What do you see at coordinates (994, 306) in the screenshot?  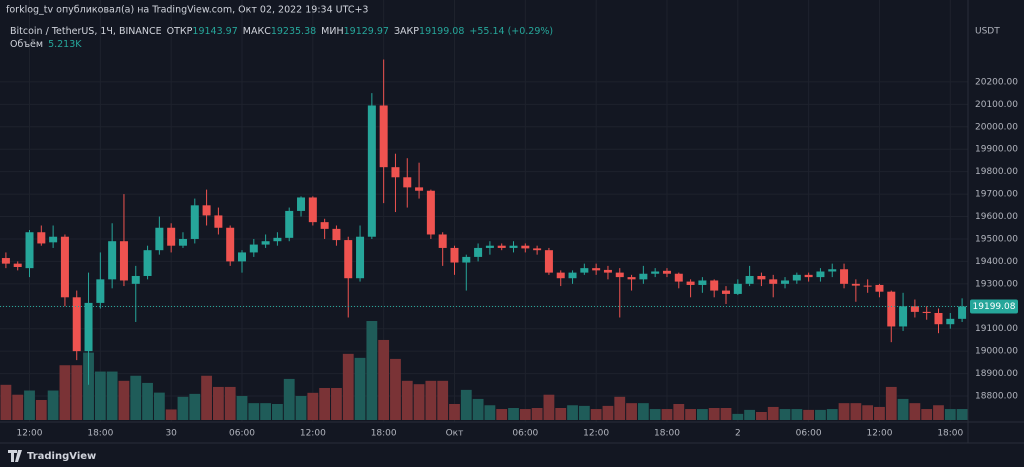 I see `last-price-box` at bounding box center [994, 306].